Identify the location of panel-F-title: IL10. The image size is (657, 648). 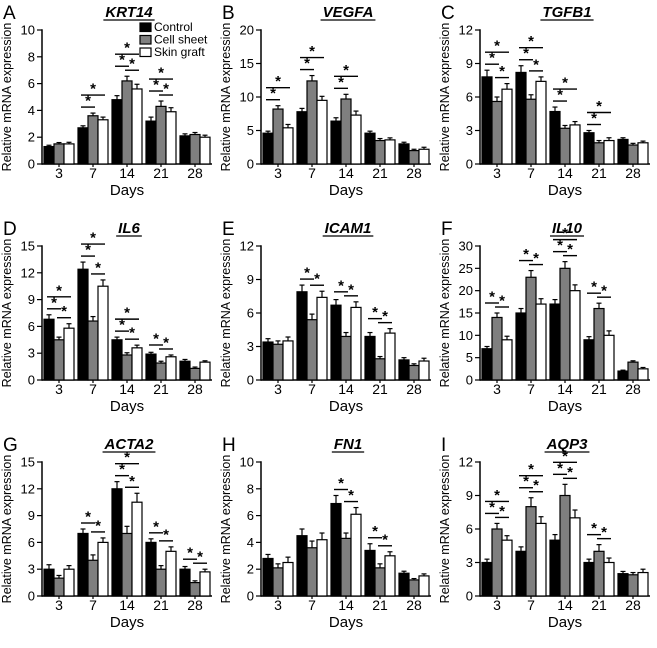
(567, 228).